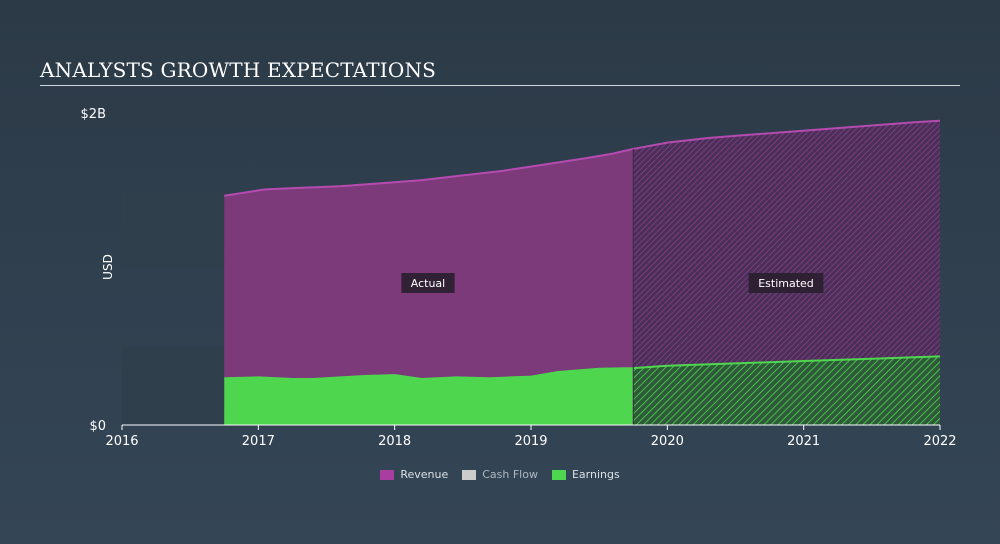 The width and height of the screenshot is (1000, 544). Describe the element at coordinates (93, 114) in the screenshot. I see `y-tick-label-max: $2B` at that location.